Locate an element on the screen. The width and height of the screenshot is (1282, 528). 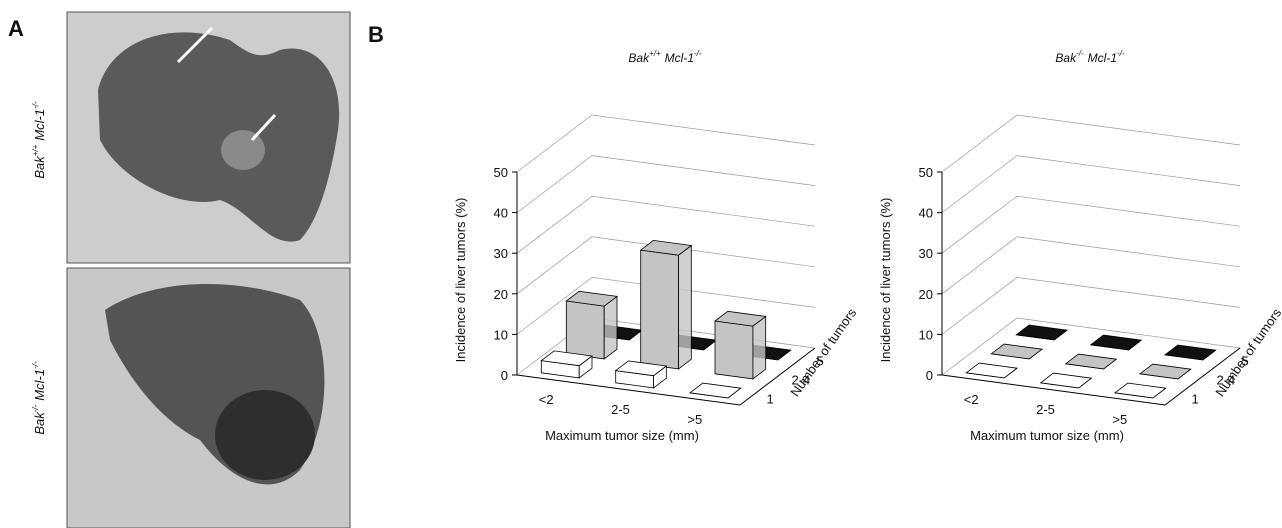
chart-title: Bak-/- Mcl-1-/- is located at coordinates (1089, 57).